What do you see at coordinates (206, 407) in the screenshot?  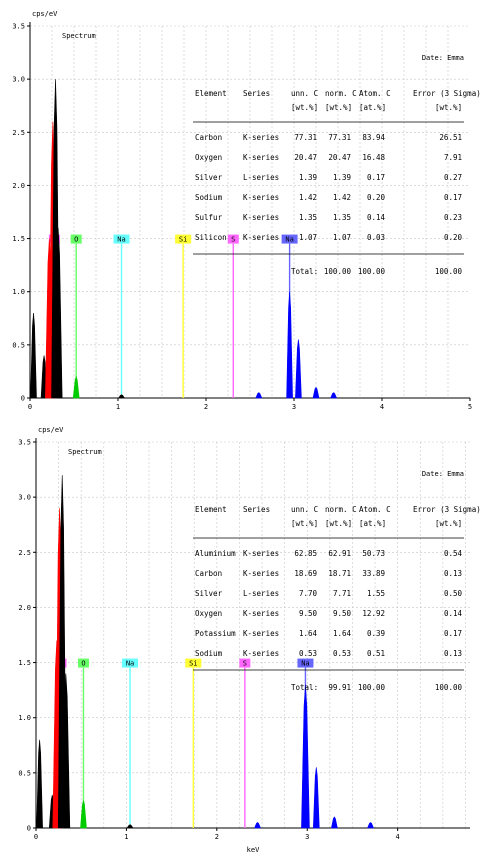 I see `x-tick-label: 2` at bounding box center [206, 407].